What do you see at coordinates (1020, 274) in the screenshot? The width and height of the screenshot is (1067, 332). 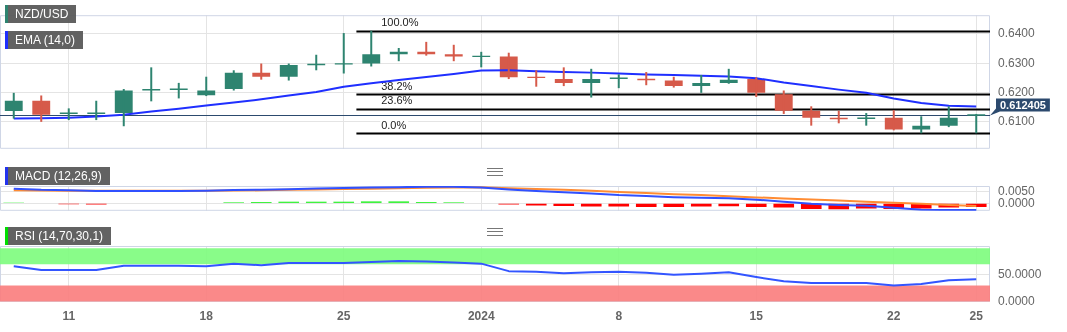 I see `y-tick-label: 50.0000` at bounding box center [1020, 274].